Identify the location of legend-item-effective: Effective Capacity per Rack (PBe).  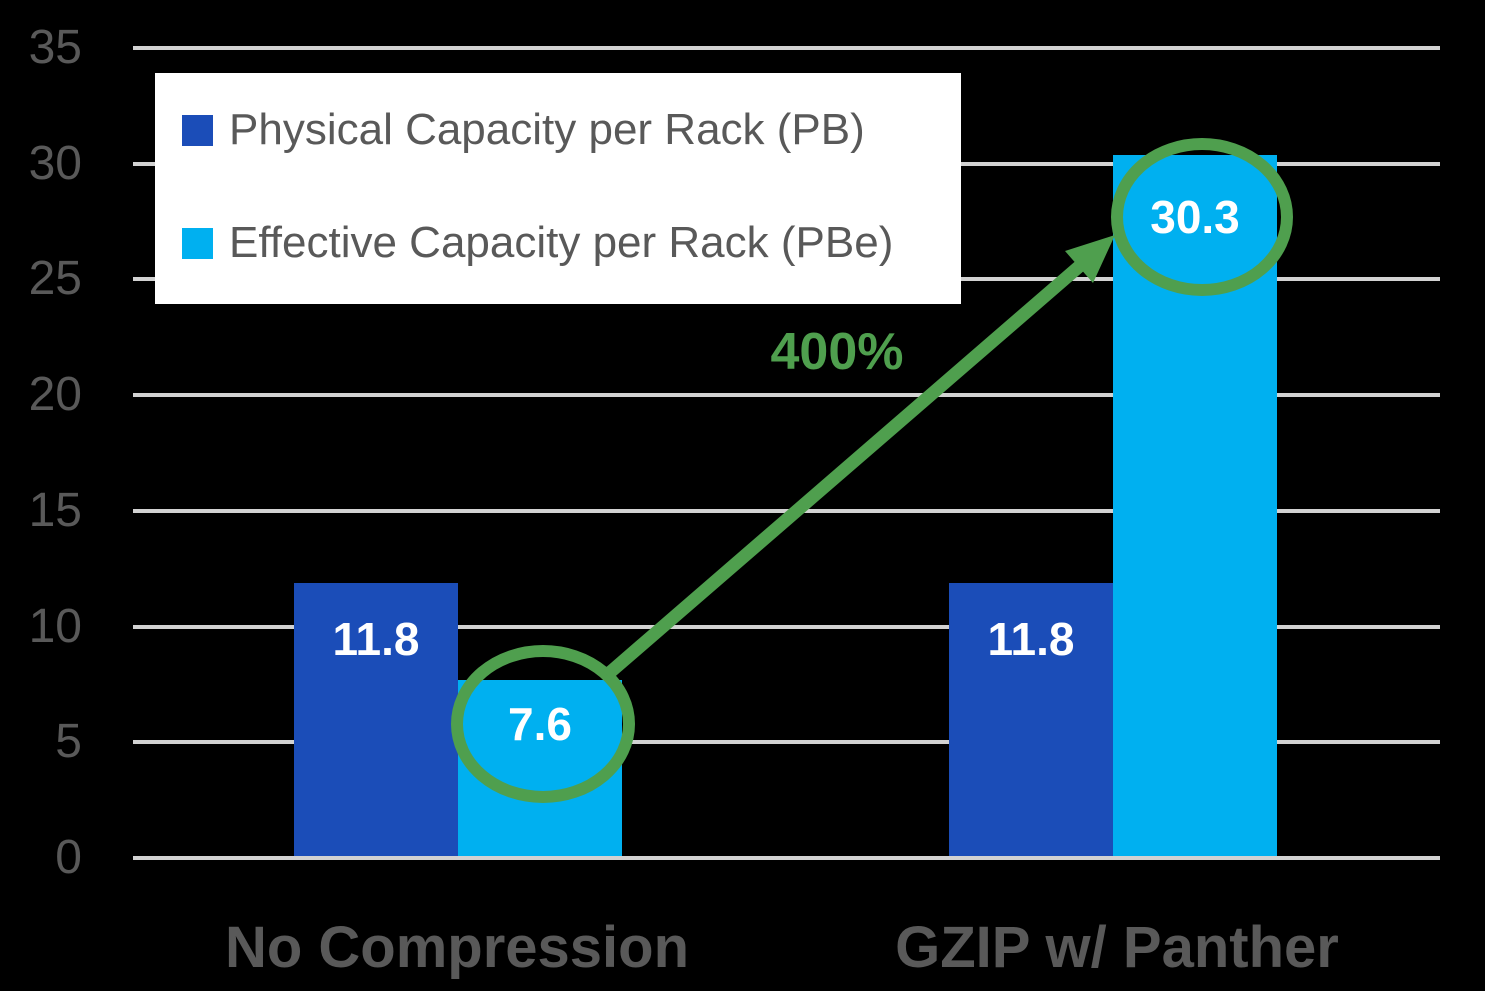
(566, 243).